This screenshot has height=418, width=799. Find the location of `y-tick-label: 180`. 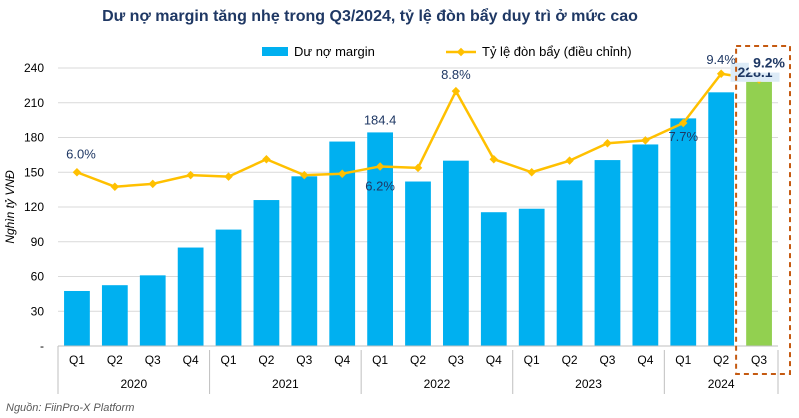

y-tick-label: 180 is located at coordinates (34, 138).